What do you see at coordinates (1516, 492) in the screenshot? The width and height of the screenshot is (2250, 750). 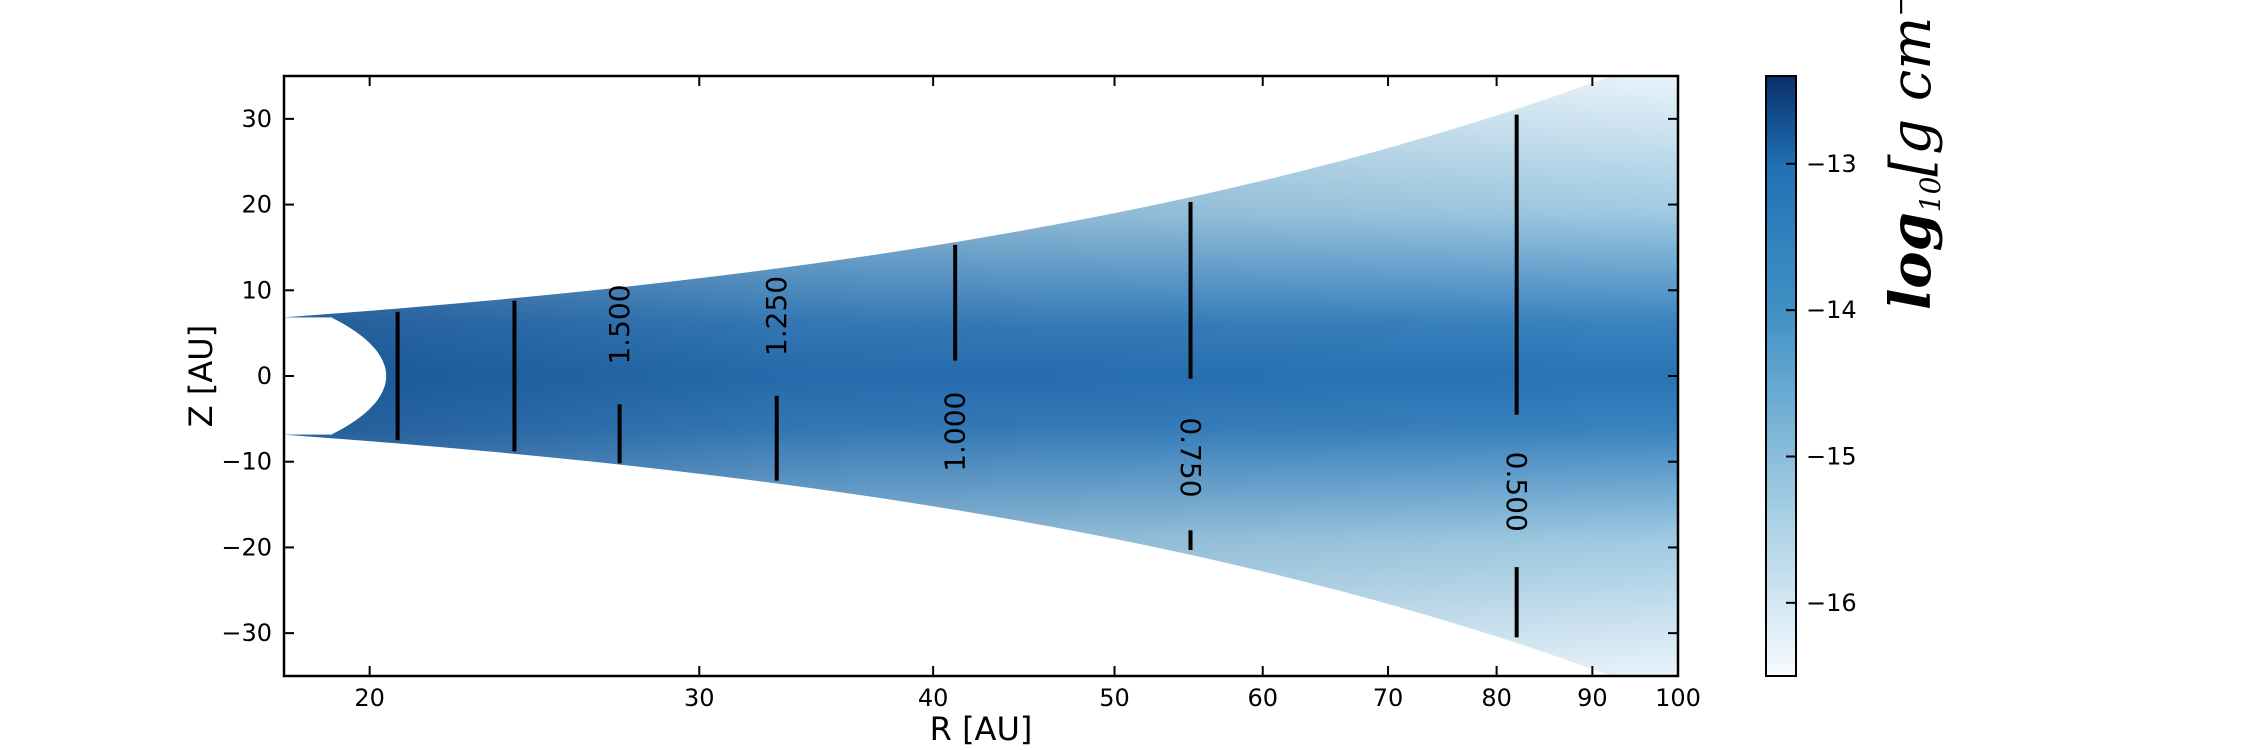 I see `contour-label: 0.500` at bounding box center [1516, 492].